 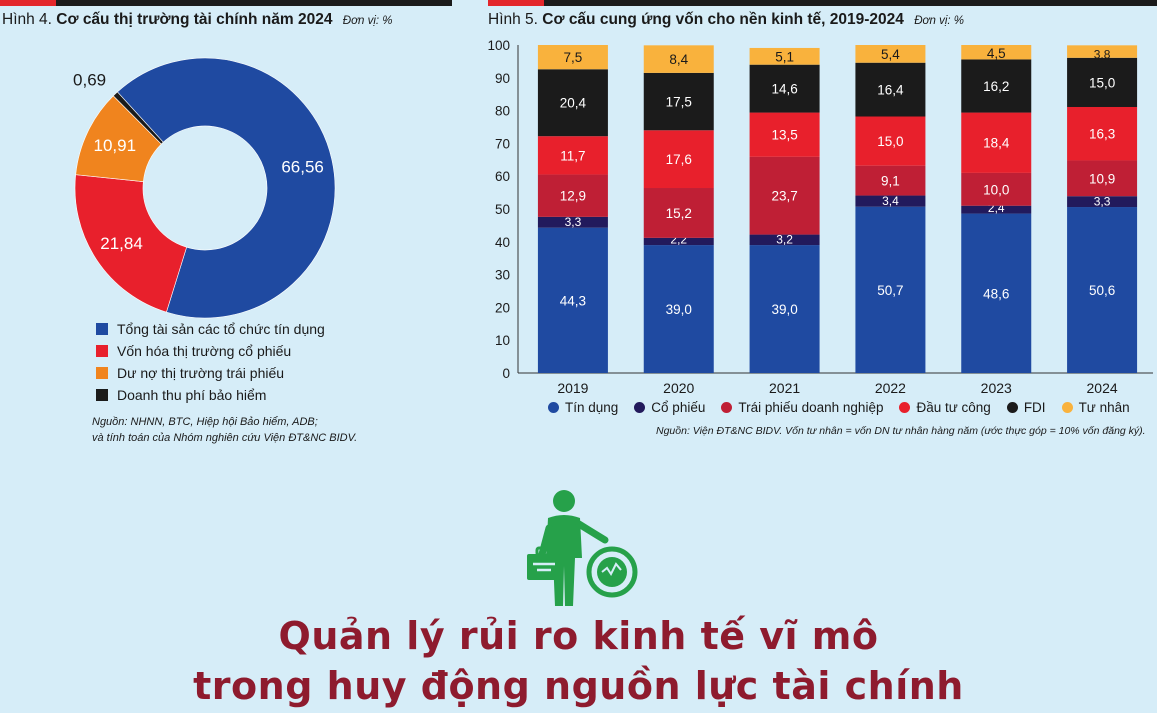 I want to click on bar-label-trai-phieu-doanh-nghiep-2022: 9,1, so click(x=890, y=181).